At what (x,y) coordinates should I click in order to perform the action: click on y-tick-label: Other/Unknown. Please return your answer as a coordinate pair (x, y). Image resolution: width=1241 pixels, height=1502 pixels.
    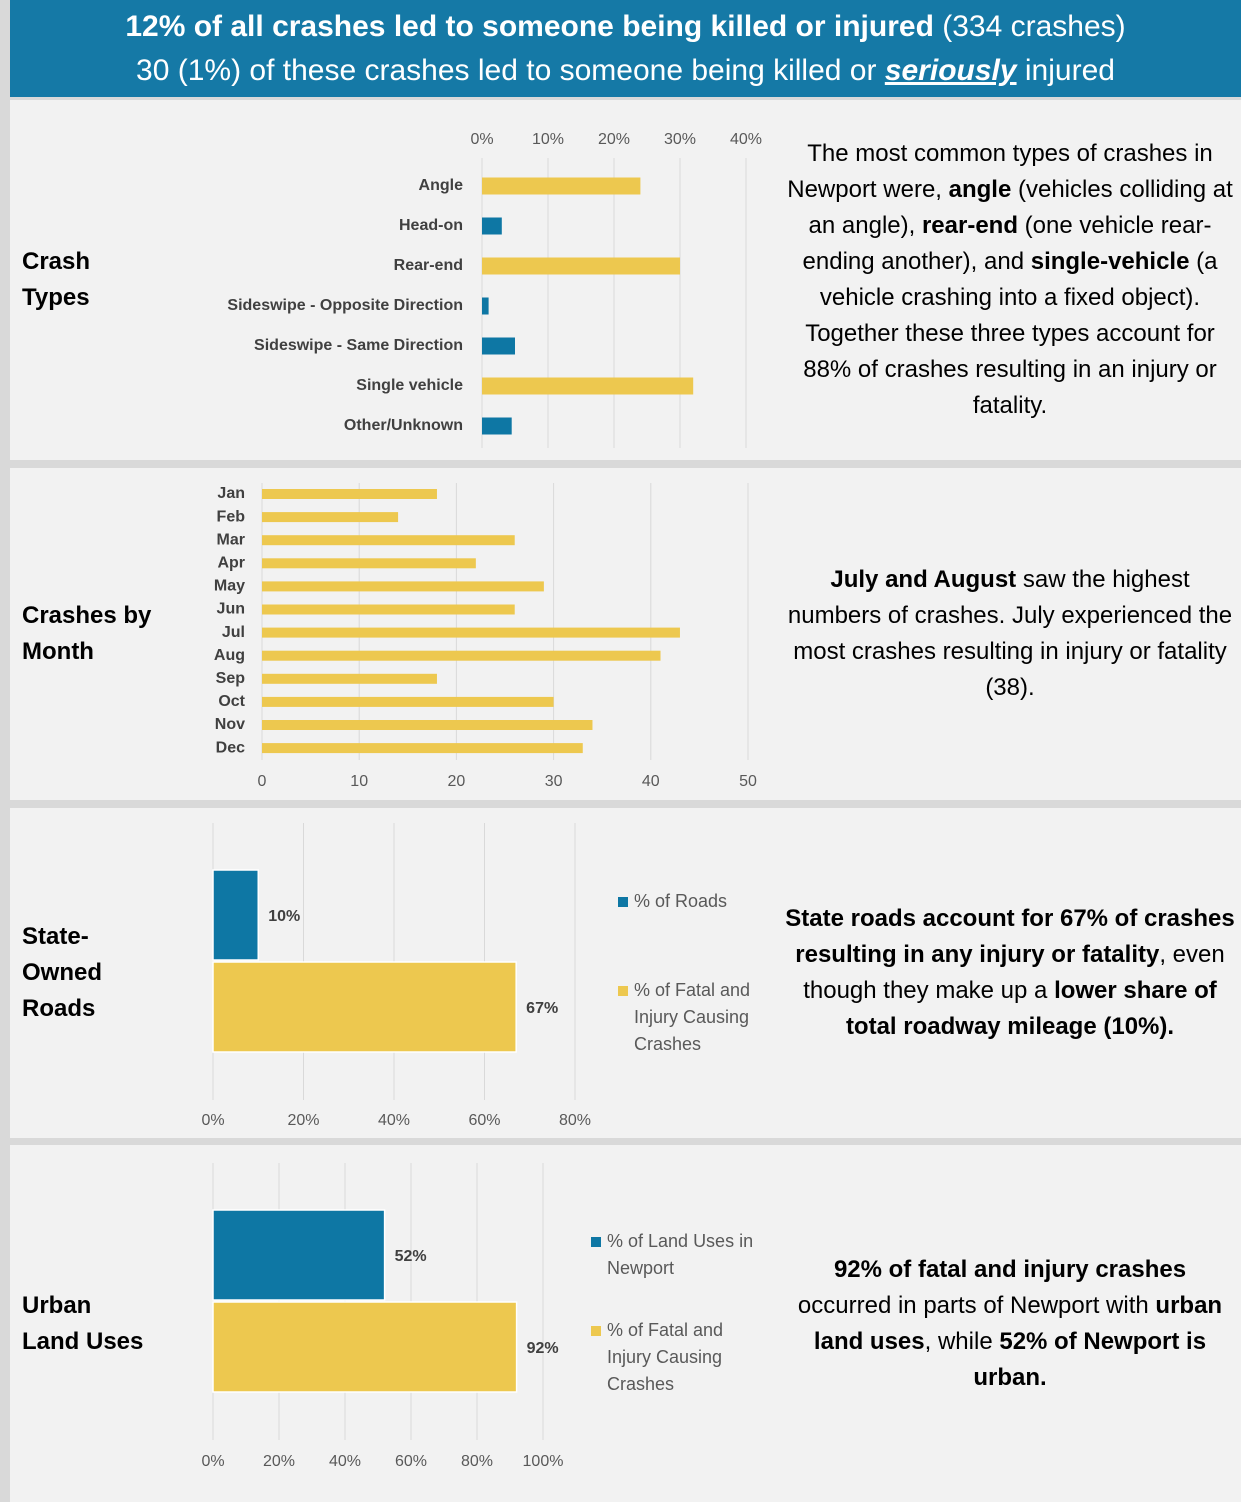
    Looking at the image, I should click on (403, 425).